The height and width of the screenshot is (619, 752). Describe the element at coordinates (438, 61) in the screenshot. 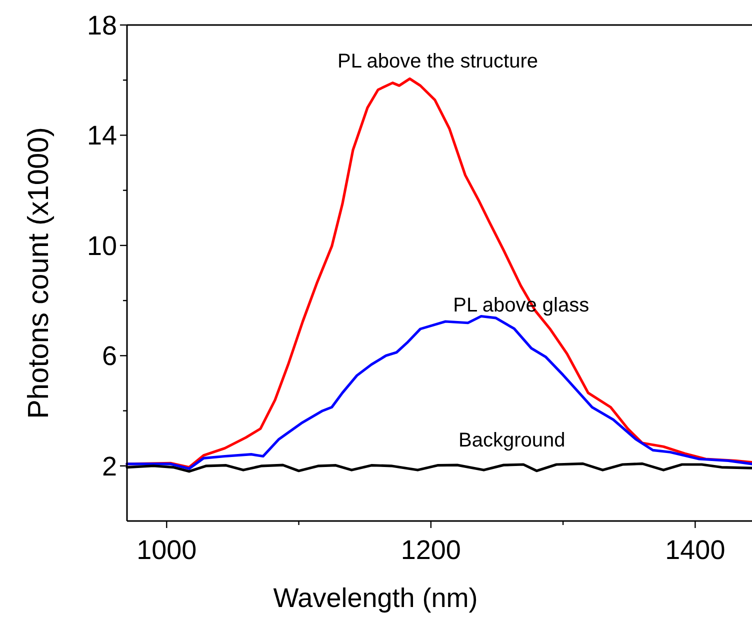

I see `series-label: PL above the structure` at that location.